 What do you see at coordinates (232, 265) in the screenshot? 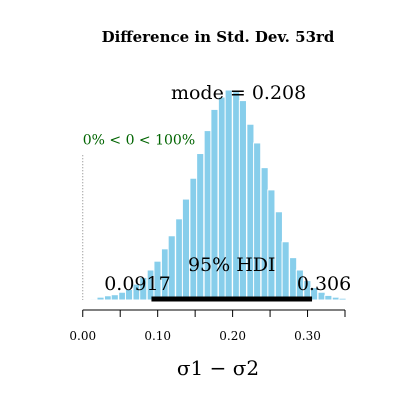
I see `hdi-label: 95% HDI` at bounding box center [232, 265].